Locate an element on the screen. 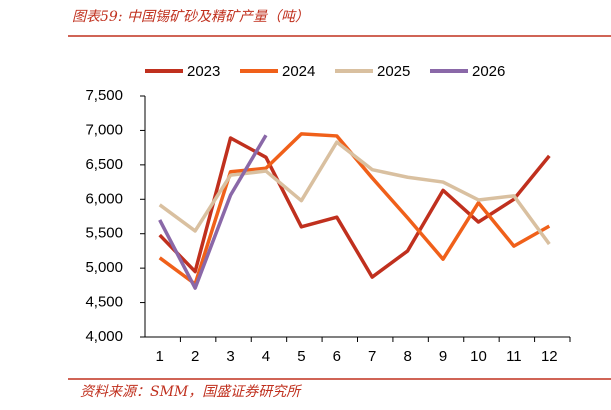 The width and height of the screenshot is (611, 410). x-tick-label: 11 is located at coordinates (514, 356).